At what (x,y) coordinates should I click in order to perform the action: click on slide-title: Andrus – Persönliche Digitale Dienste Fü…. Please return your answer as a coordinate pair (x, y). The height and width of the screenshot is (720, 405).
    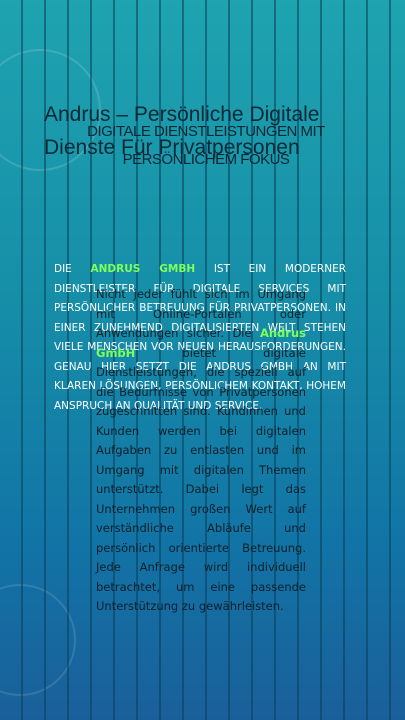
    Looking at the image, I should click on (182, 131).